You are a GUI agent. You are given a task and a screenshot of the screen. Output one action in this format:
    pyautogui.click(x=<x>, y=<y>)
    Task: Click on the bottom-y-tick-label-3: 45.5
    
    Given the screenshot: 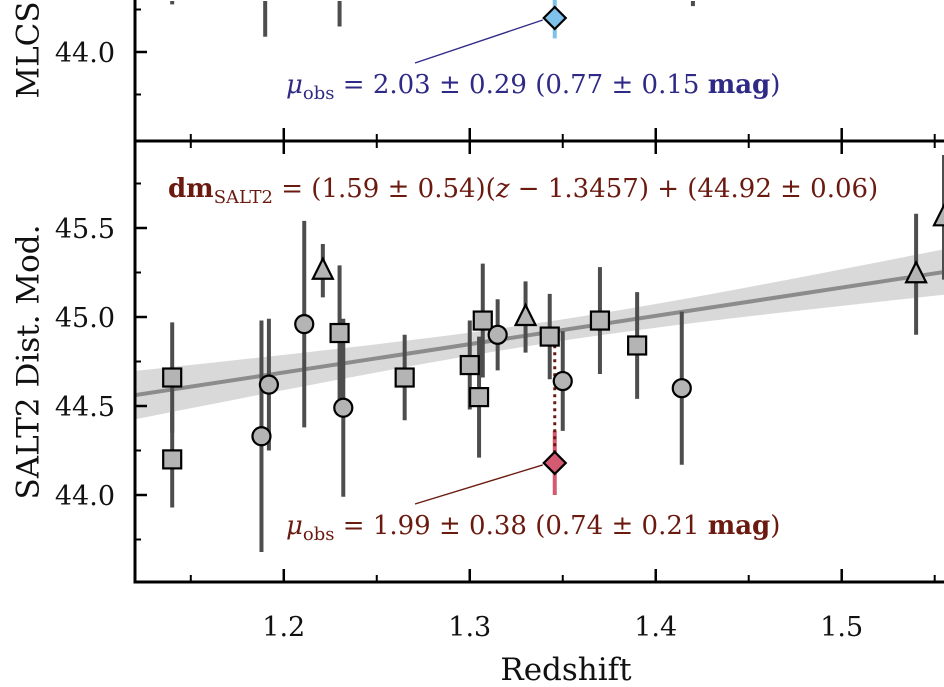 What is the action you would take?
    pyautogui.click(x=85, y=229)
    